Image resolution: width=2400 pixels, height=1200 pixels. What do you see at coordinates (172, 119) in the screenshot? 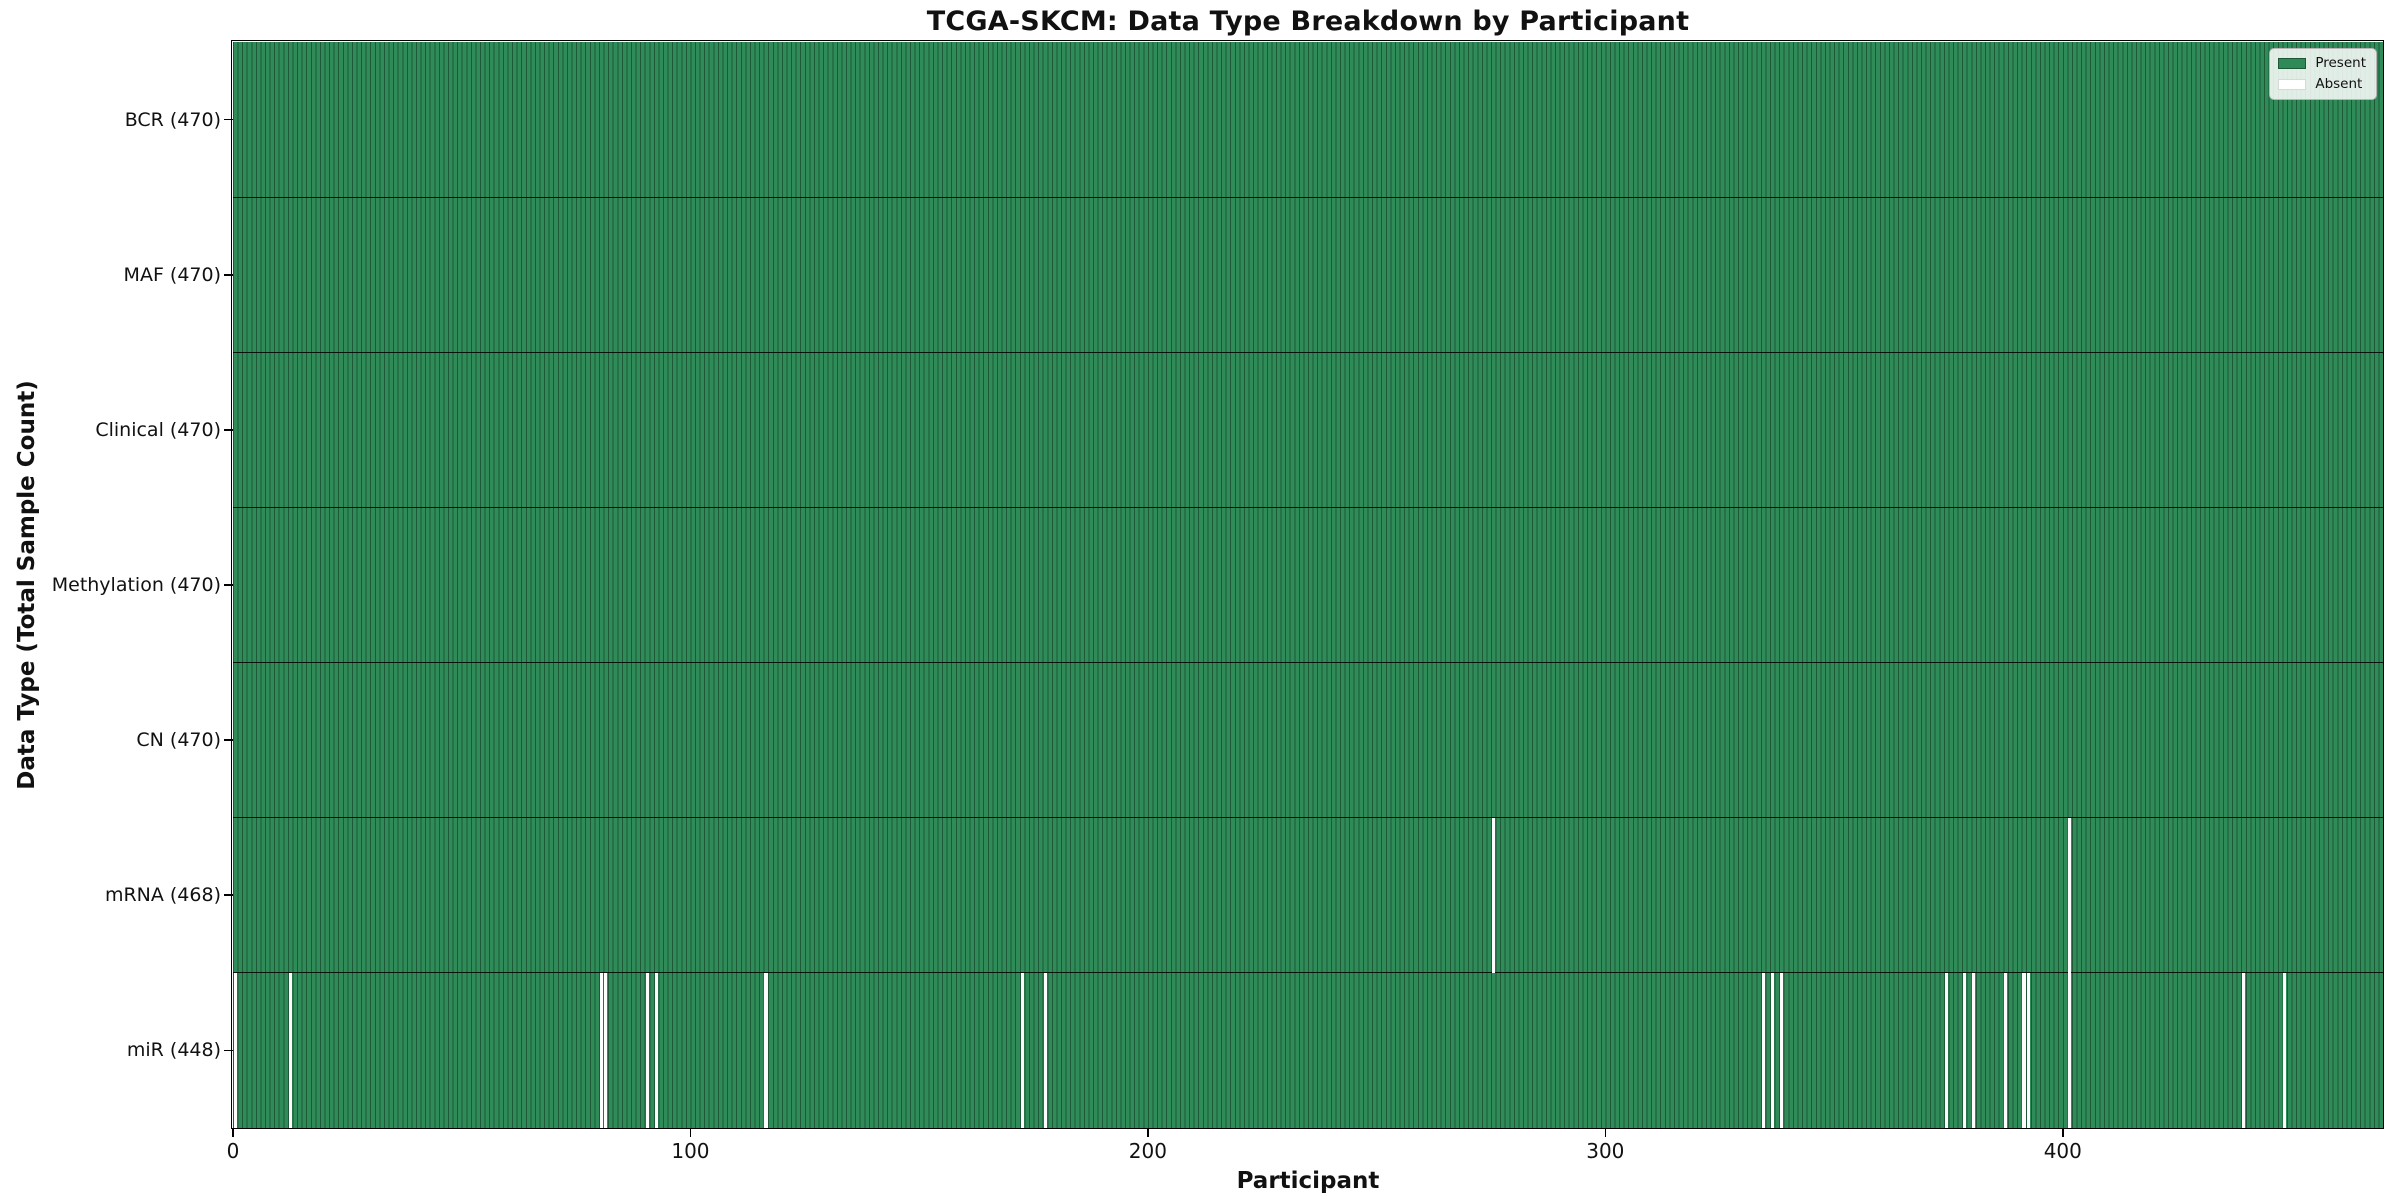
I see `y-tick-label-BCR: BCR (470)` at bounding box center [172, 119].